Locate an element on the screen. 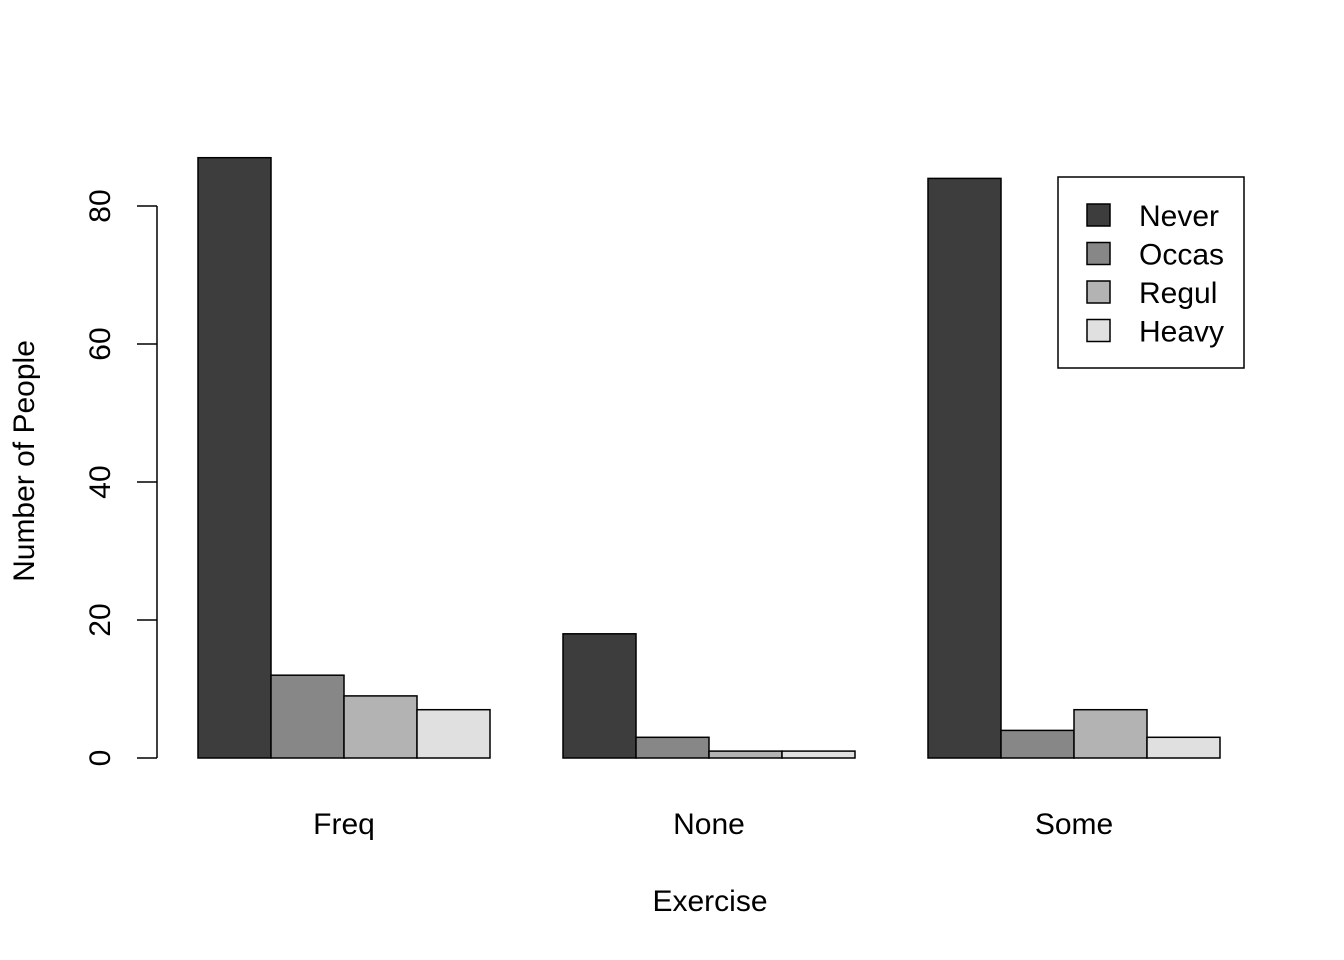 This screenshot has width=1344, height=960. y-tick-label: 80 is located at coordinates (100, 205).